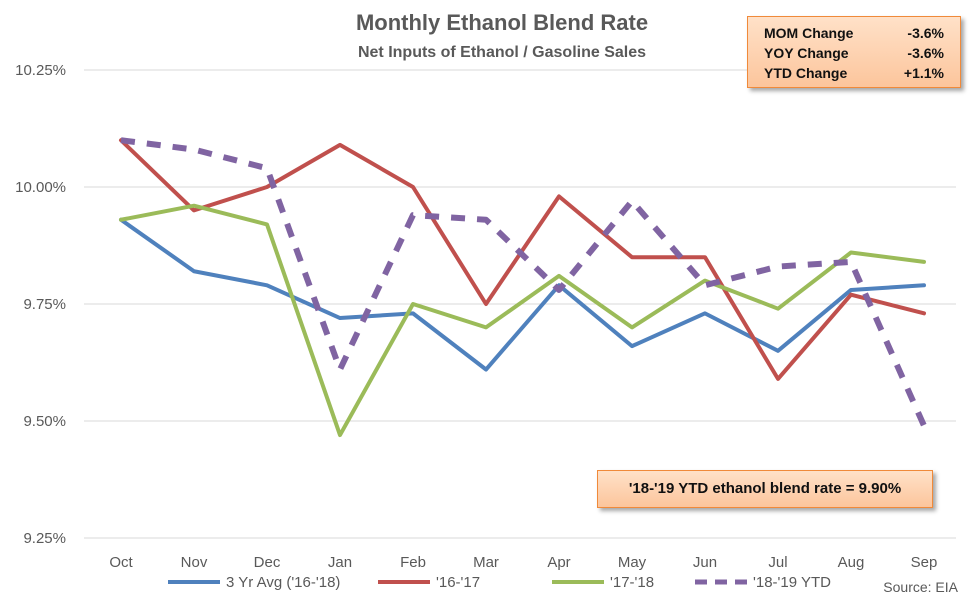 This screenshot has width=975, height=609. Describe the element at coordinates (854, 73) in the screenshot. I see `stats-row-ytd: YTD Change +1.1%` at that location.